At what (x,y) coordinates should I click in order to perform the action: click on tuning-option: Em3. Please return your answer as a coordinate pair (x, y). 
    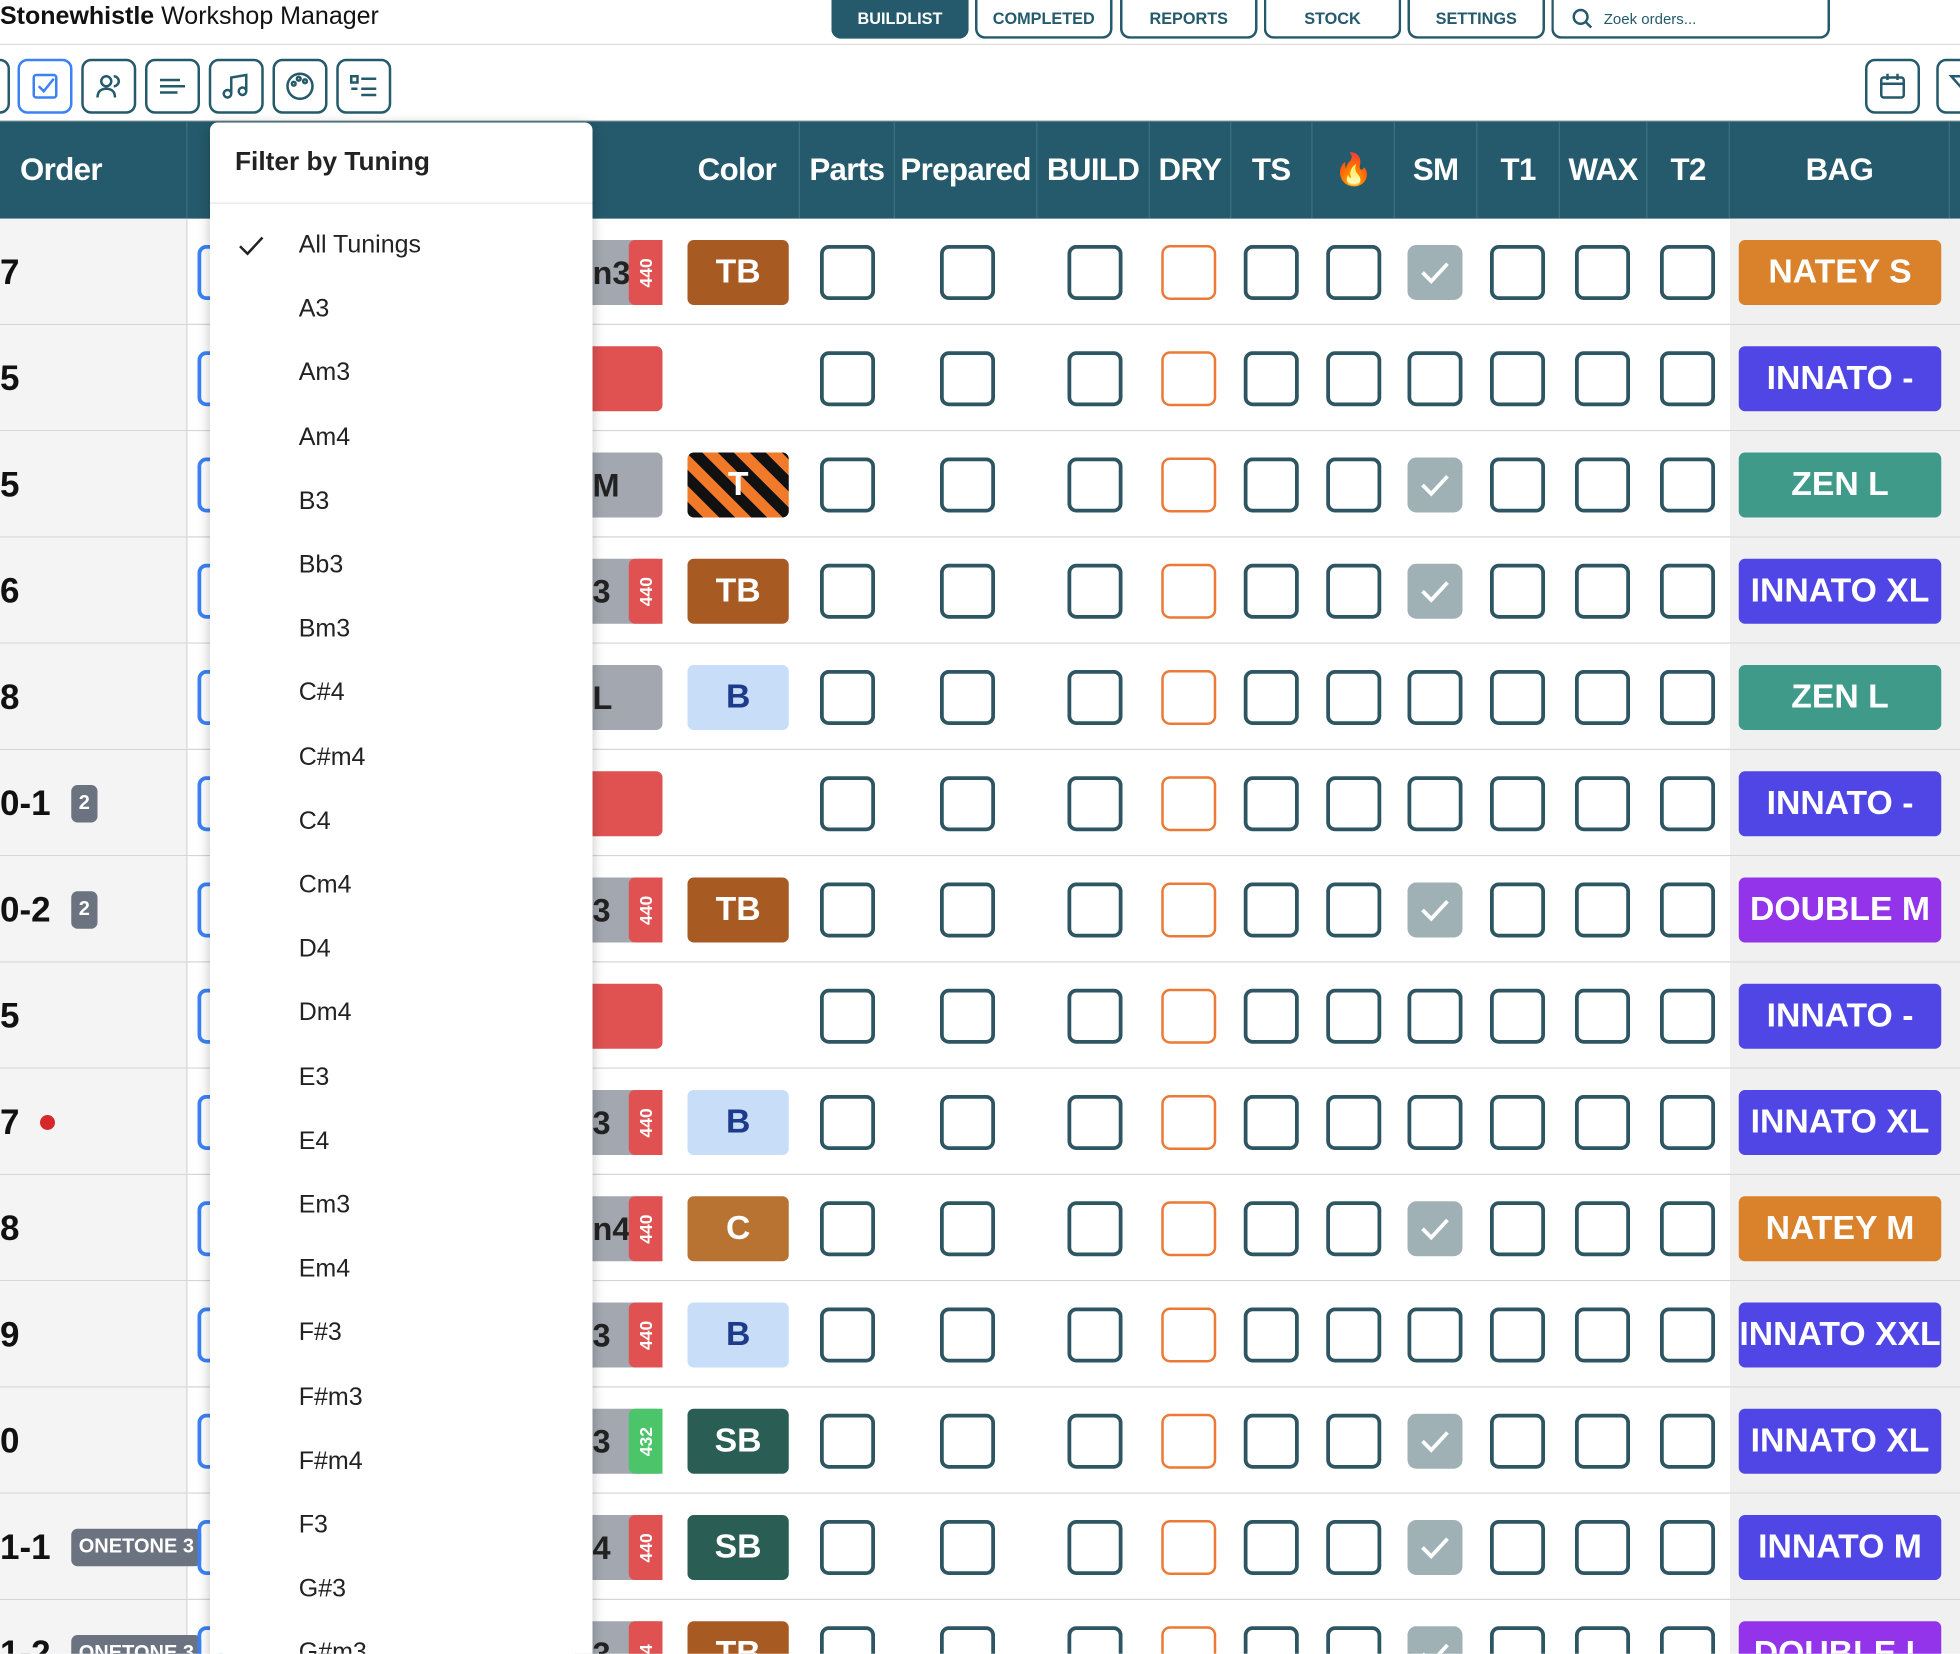
    Looking at the image, I should click on (324, 1205).